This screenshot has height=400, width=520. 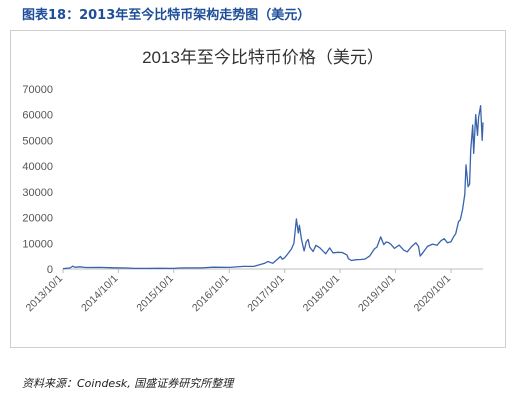 I want to click on y-tick-label: 40000, so click(x=37, y=167).